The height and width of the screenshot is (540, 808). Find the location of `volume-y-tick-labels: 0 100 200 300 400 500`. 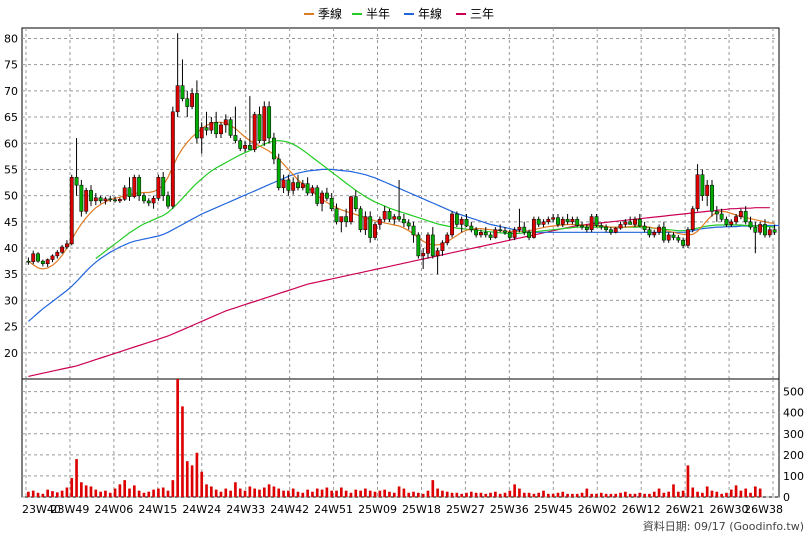

volume-y-tick-labels: 0 100 200 300 400 500 is located at coordinates (793, 445).